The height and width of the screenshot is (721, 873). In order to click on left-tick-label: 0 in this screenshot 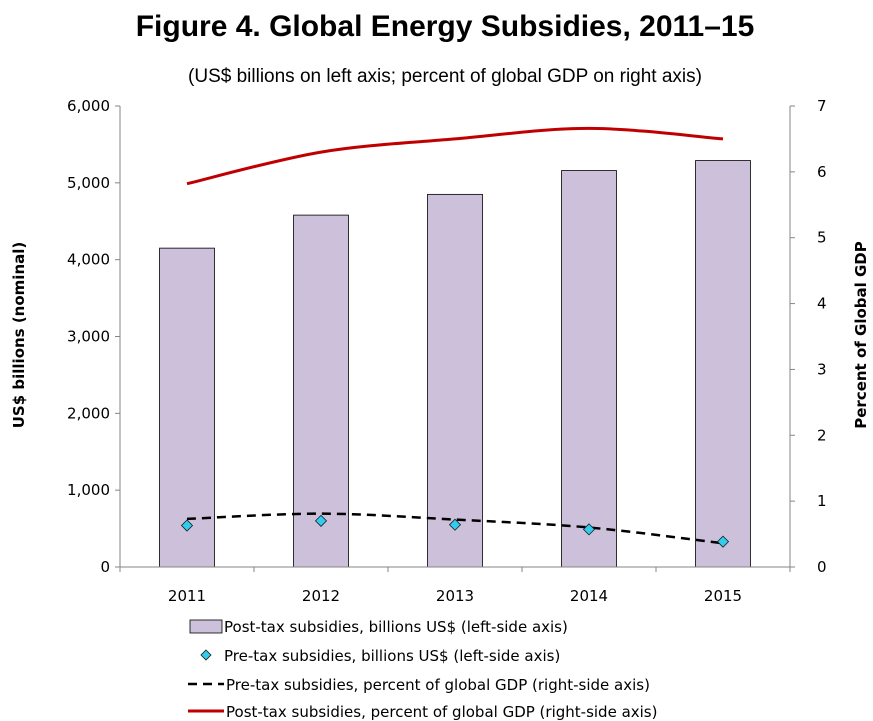, I will do `click(105, 567)`.